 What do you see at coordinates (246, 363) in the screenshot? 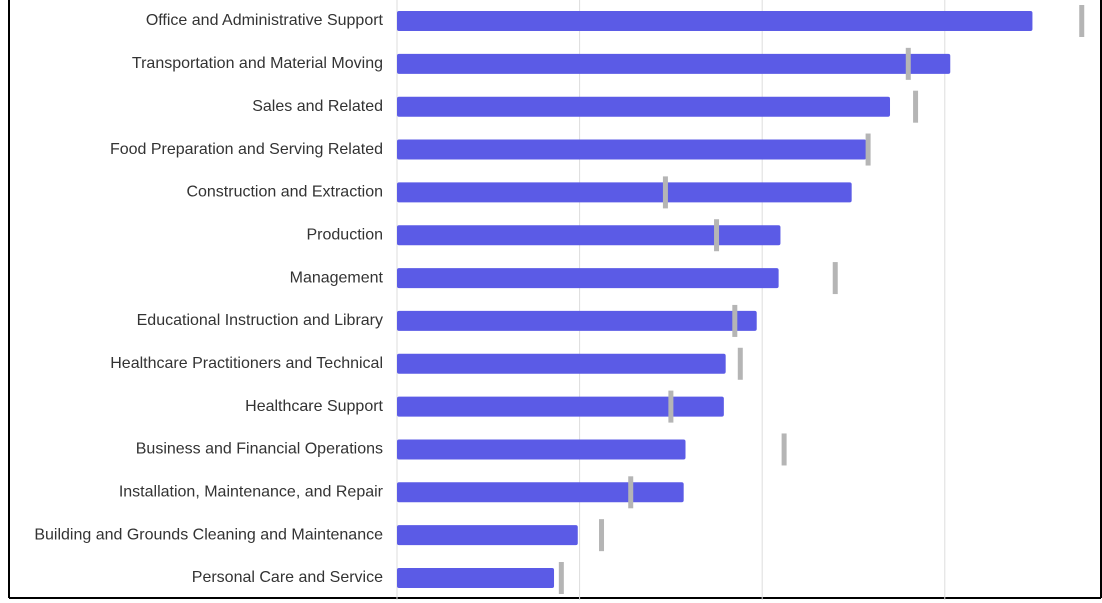
I see `category-label: Healthcare Practitioners and Technical` at bounding box center [246, 363].